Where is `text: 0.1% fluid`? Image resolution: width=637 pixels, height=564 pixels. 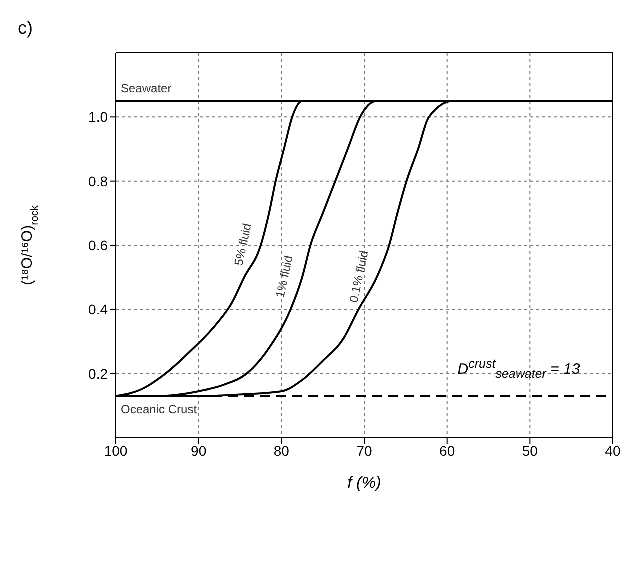 text: 0.1% fluid is located at coordinates (359, 277).